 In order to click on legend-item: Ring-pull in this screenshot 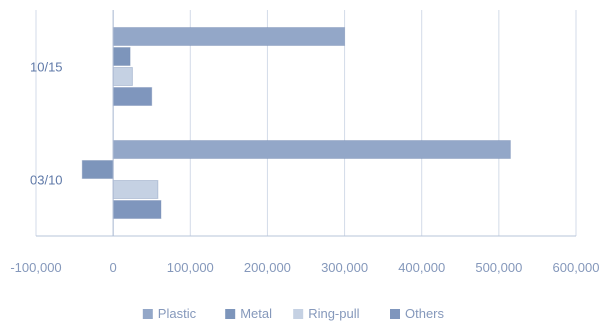, I will do `click(326, 313)`.